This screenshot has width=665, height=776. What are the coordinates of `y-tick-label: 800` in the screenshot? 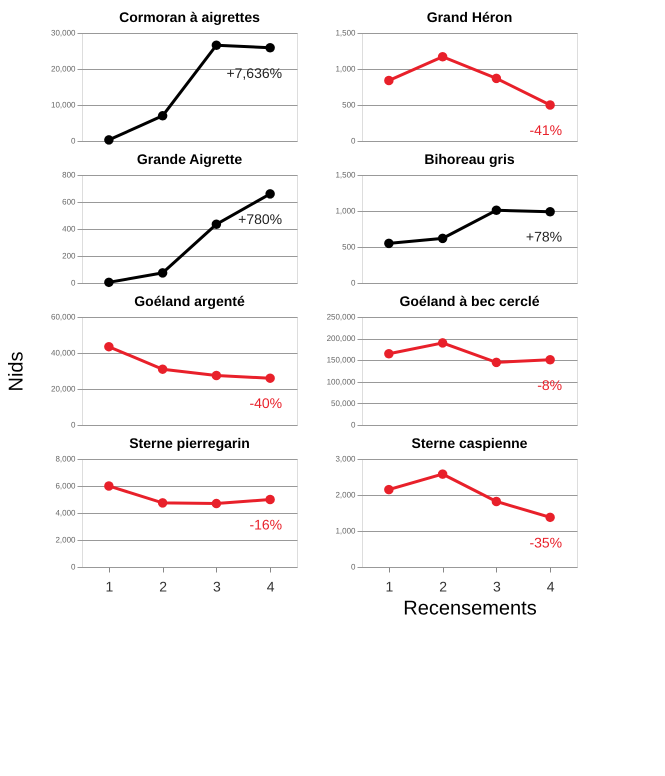 It's located at (69, 175).